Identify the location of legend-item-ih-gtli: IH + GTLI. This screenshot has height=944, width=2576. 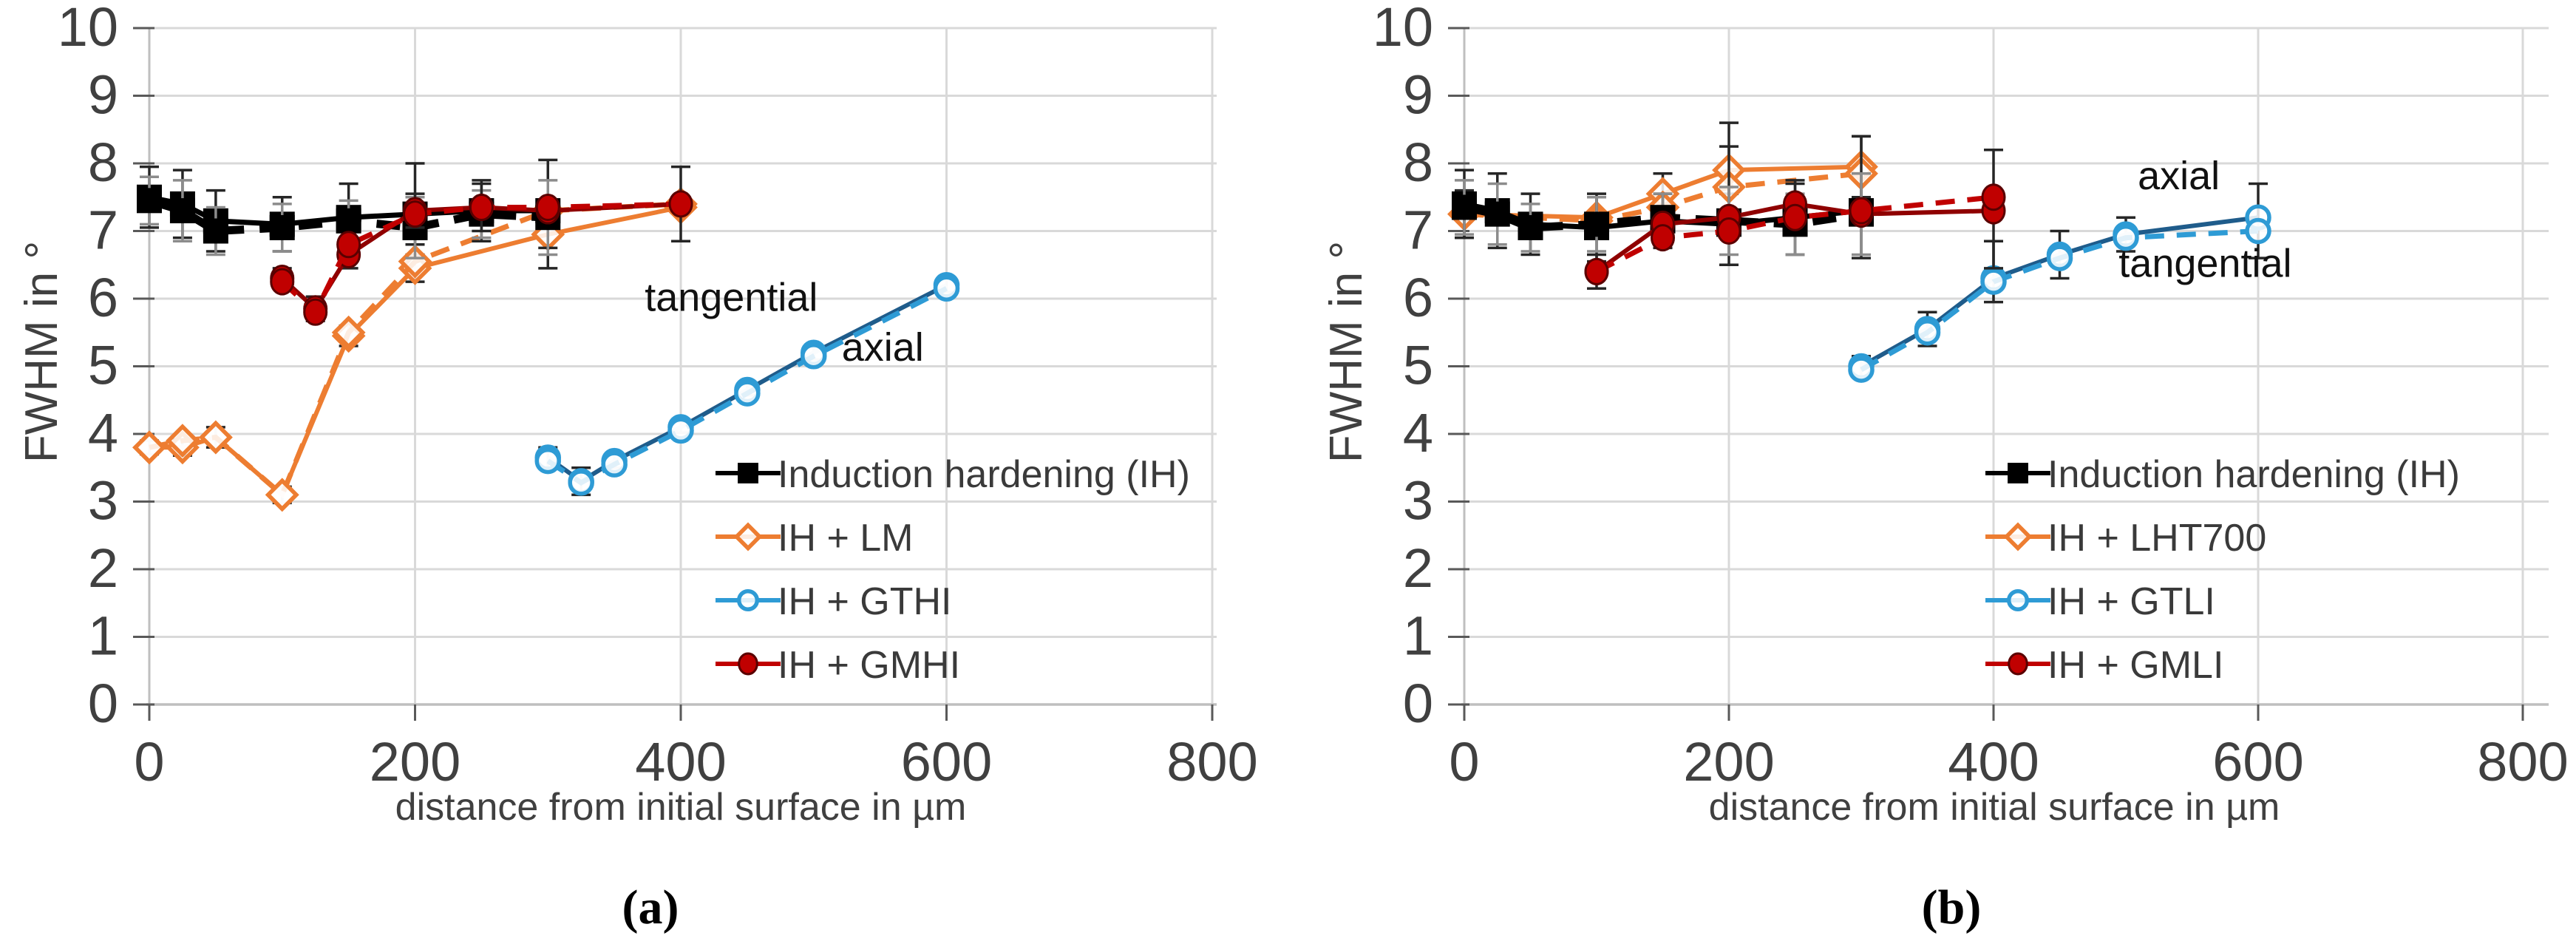
(2100, 601).